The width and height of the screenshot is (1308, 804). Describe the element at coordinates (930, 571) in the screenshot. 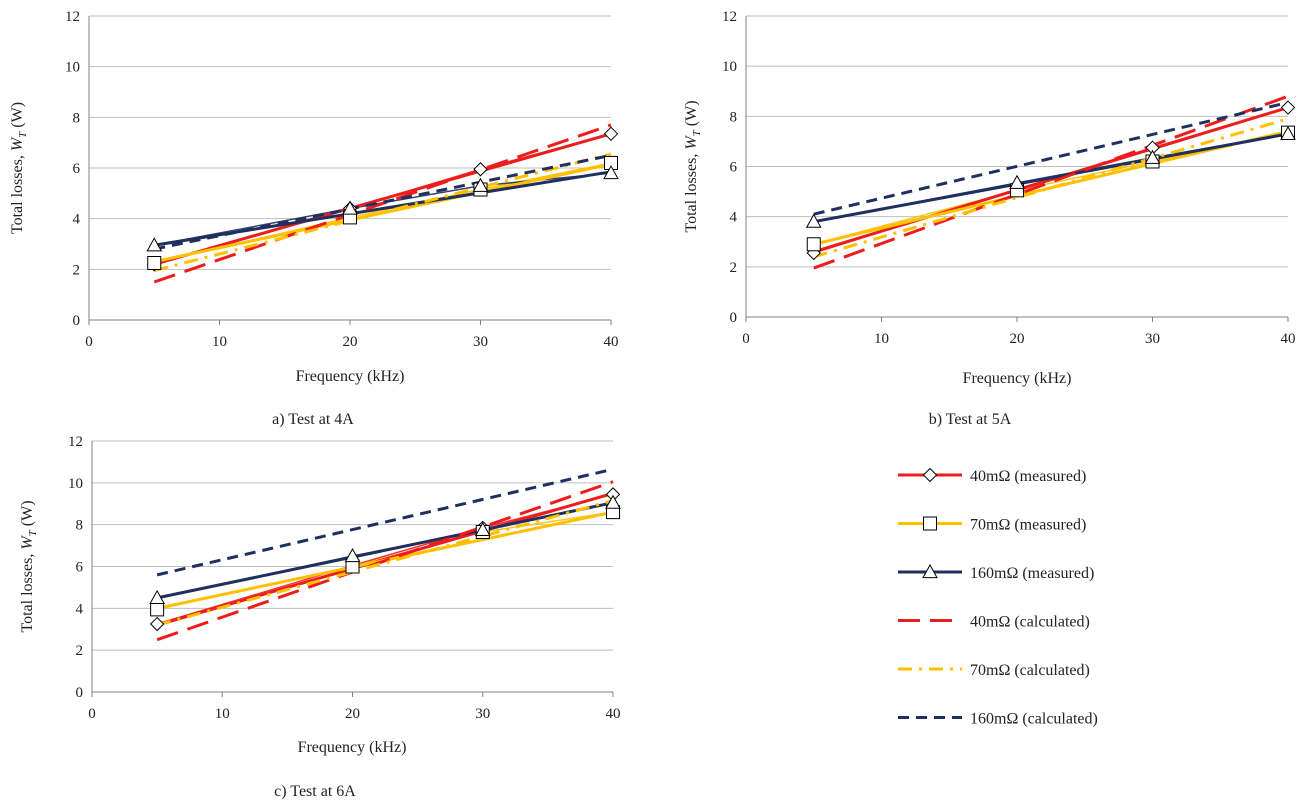

I see `legend-marker-triangle` at that location.